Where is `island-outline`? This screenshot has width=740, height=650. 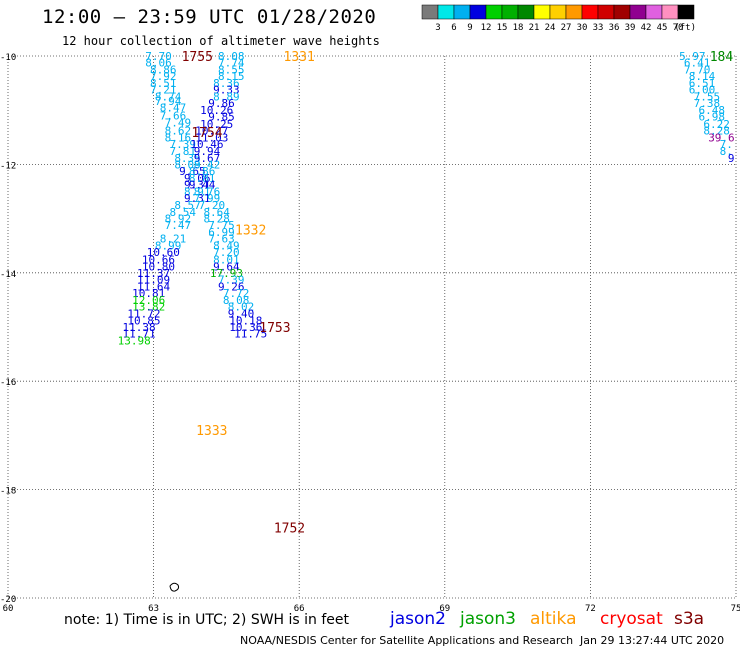
island-outline is located at coordinates (174, 587).